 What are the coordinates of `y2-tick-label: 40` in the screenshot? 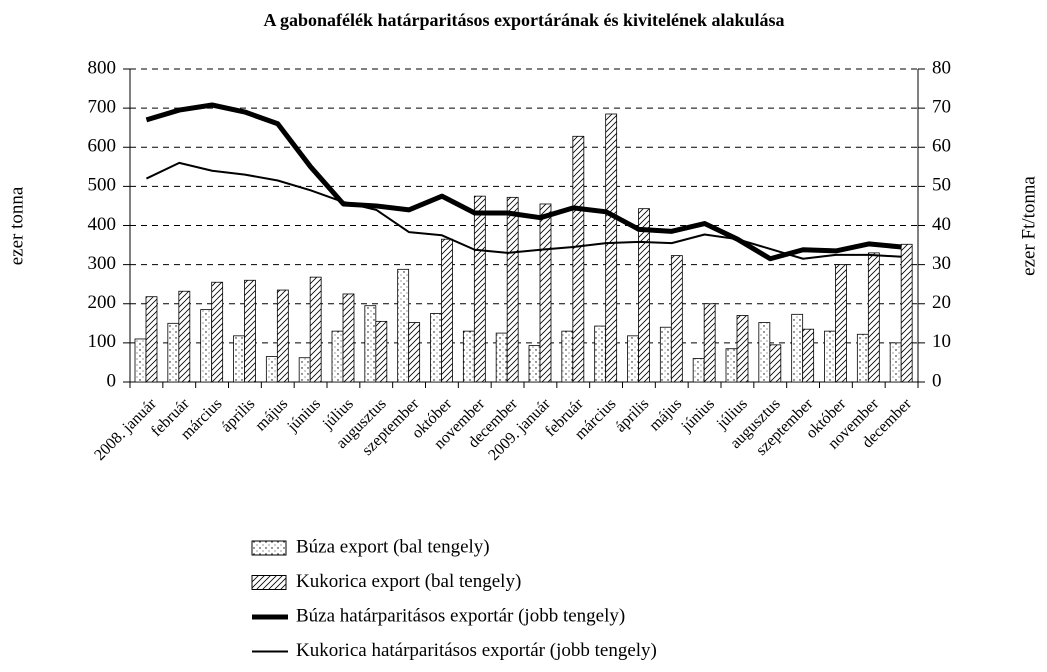 It's located at (941, 224).